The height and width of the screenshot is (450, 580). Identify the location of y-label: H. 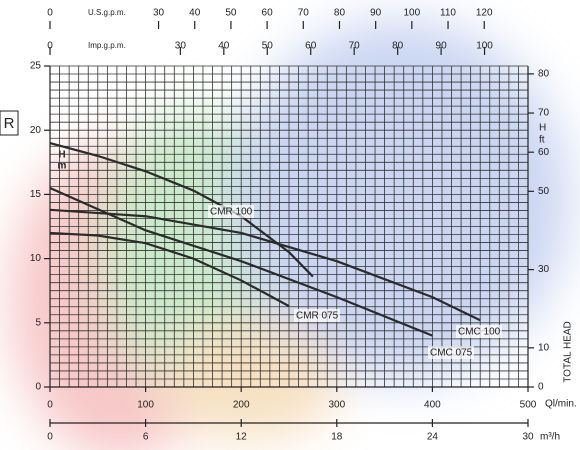
(61, 155).